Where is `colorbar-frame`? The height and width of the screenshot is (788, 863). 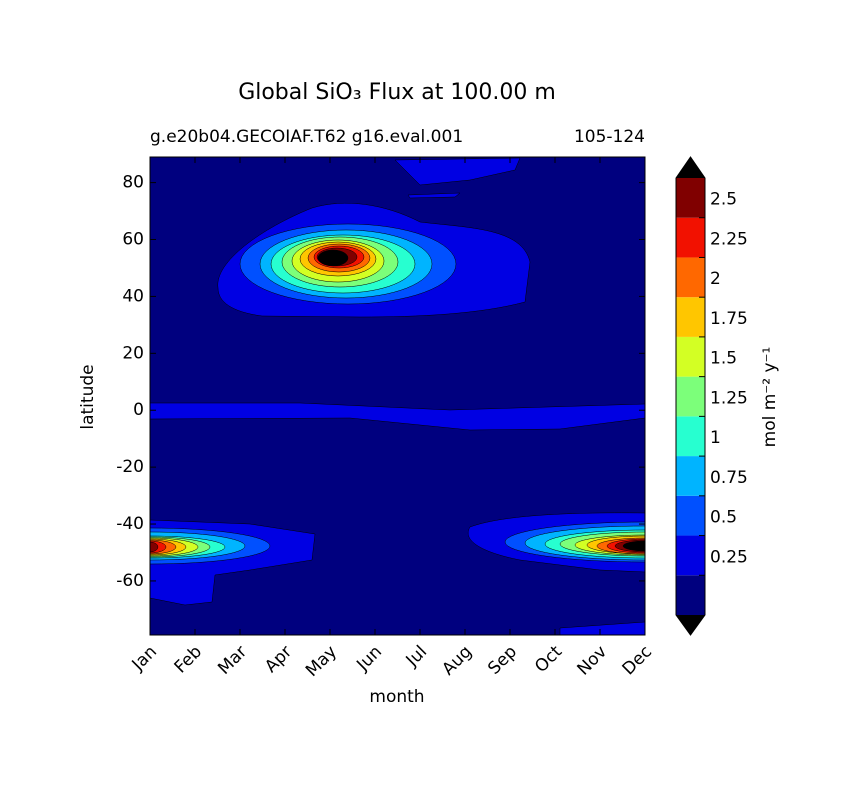 colorbar-frame is located at coordinates (690, 396).